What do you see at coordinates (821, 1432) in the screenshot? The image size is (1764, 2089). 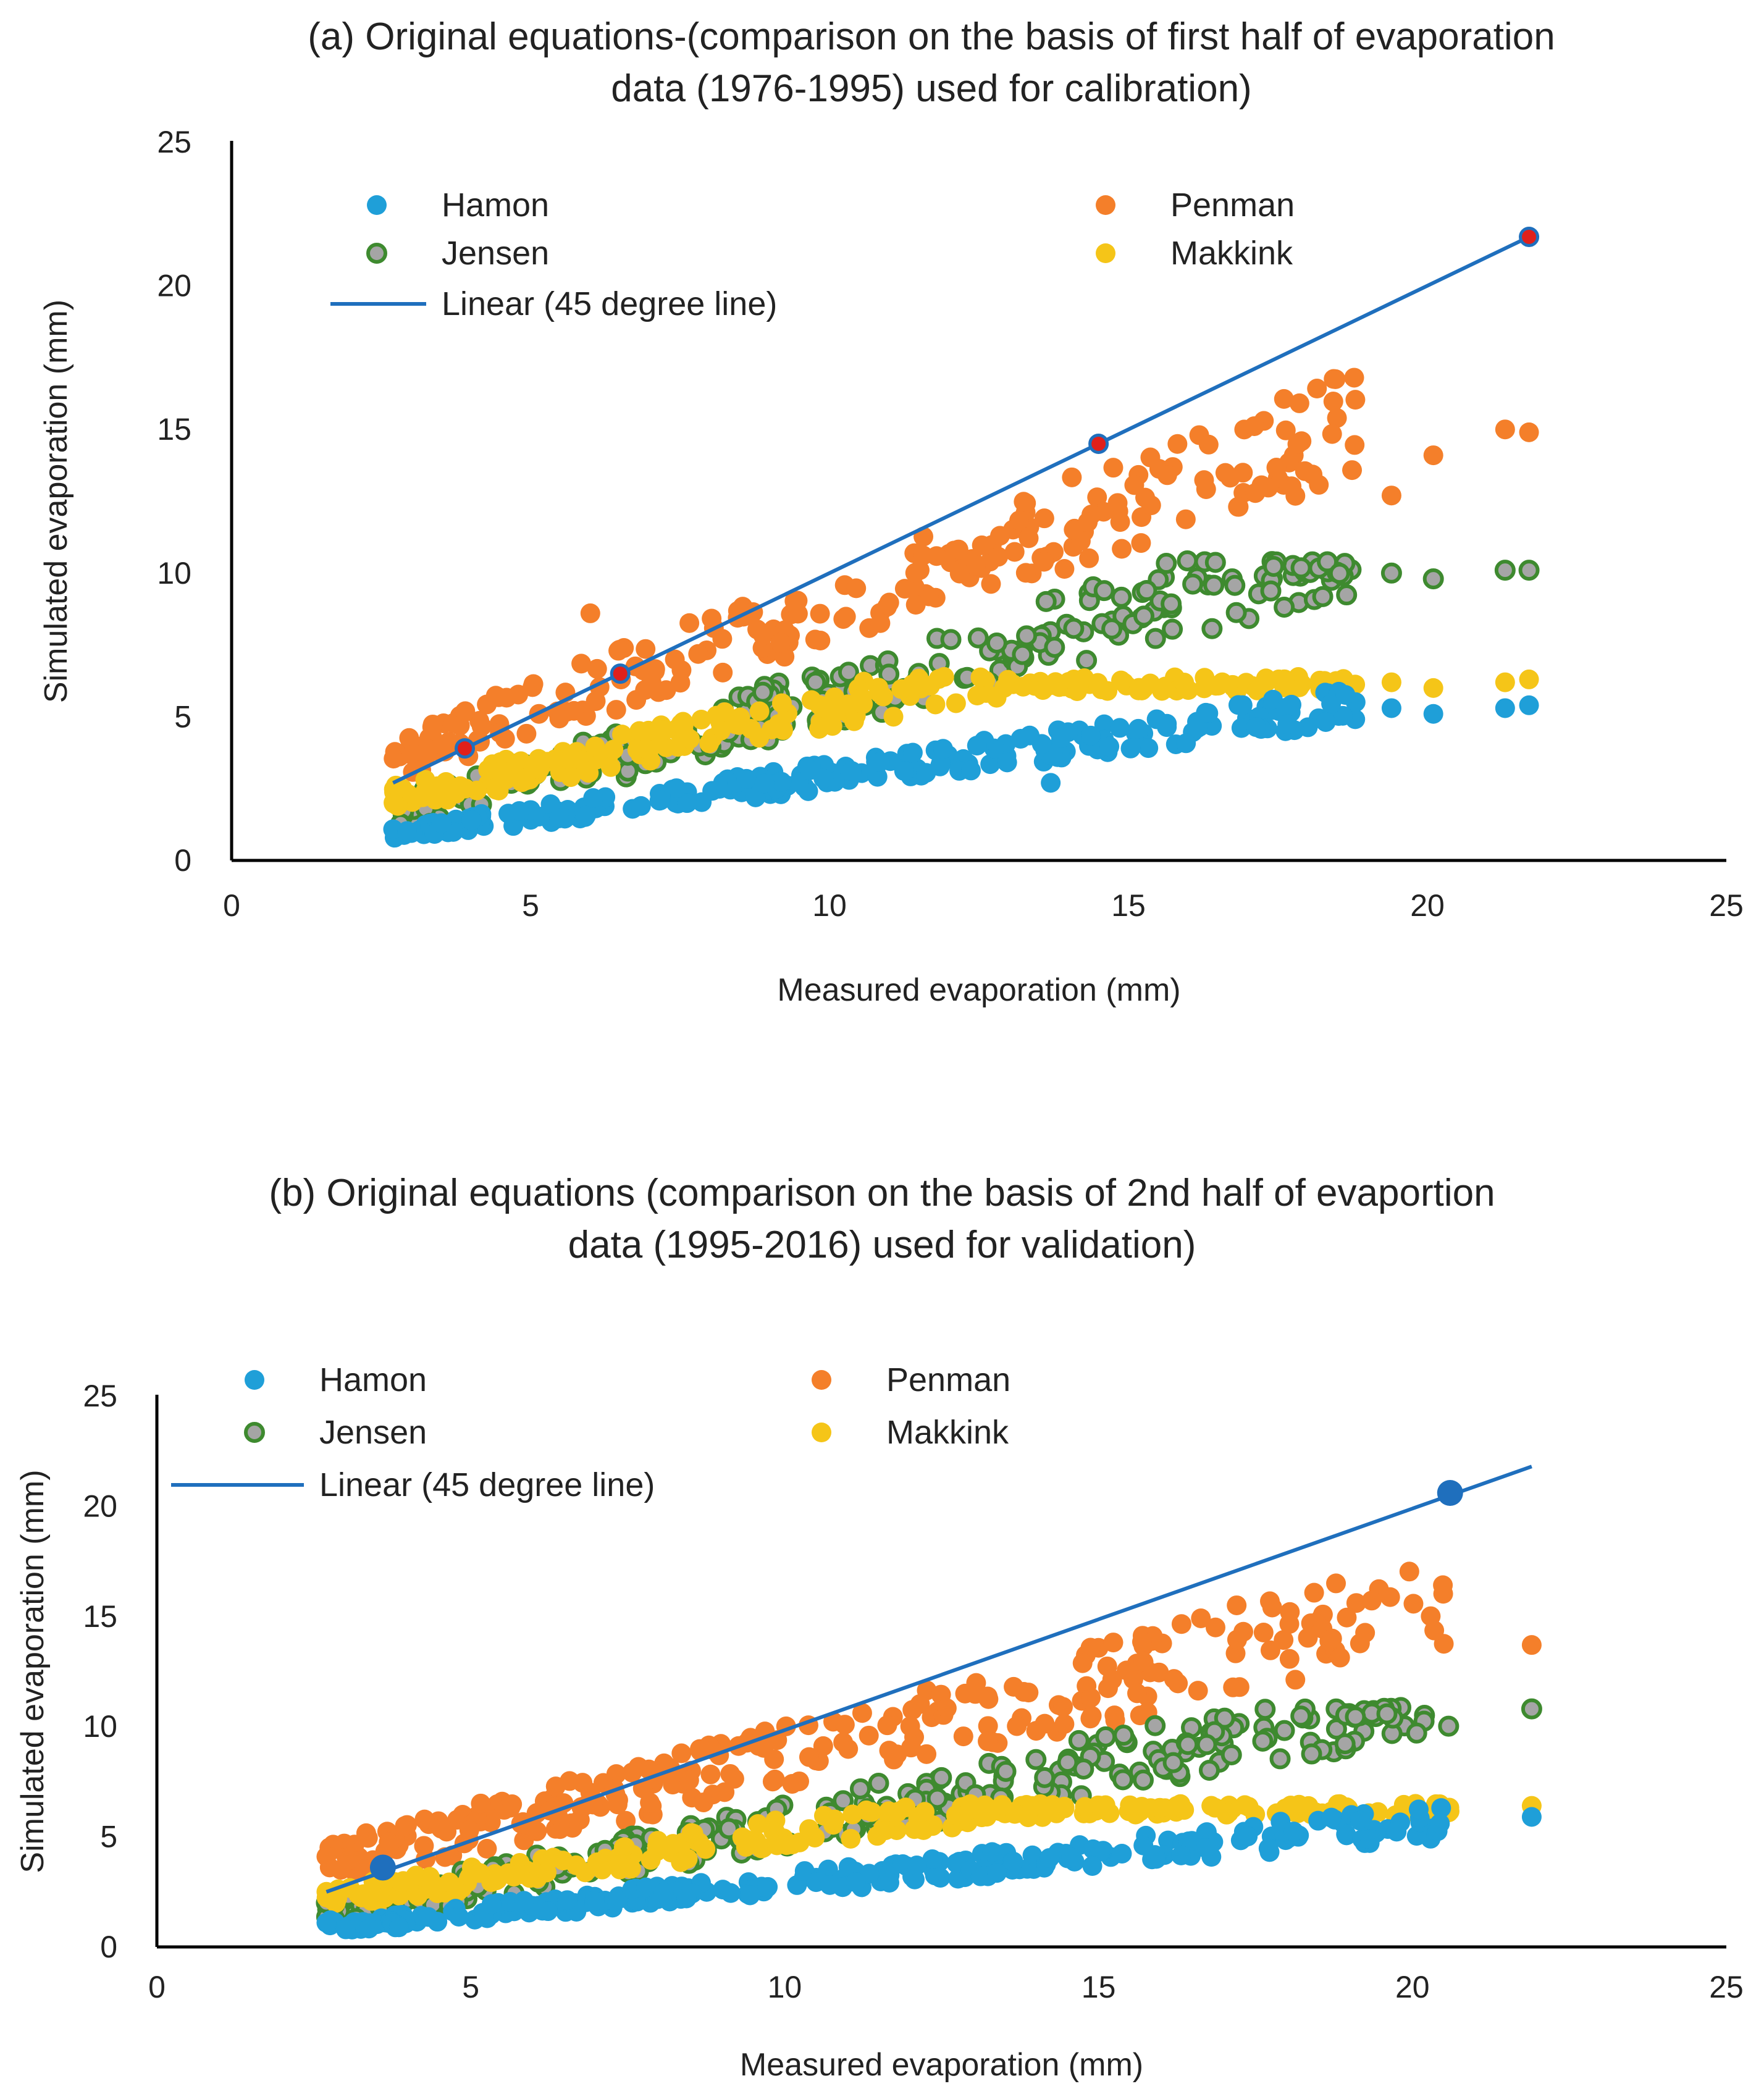 I see `legend-marker-makkink` at bounding box center [821, 1432].